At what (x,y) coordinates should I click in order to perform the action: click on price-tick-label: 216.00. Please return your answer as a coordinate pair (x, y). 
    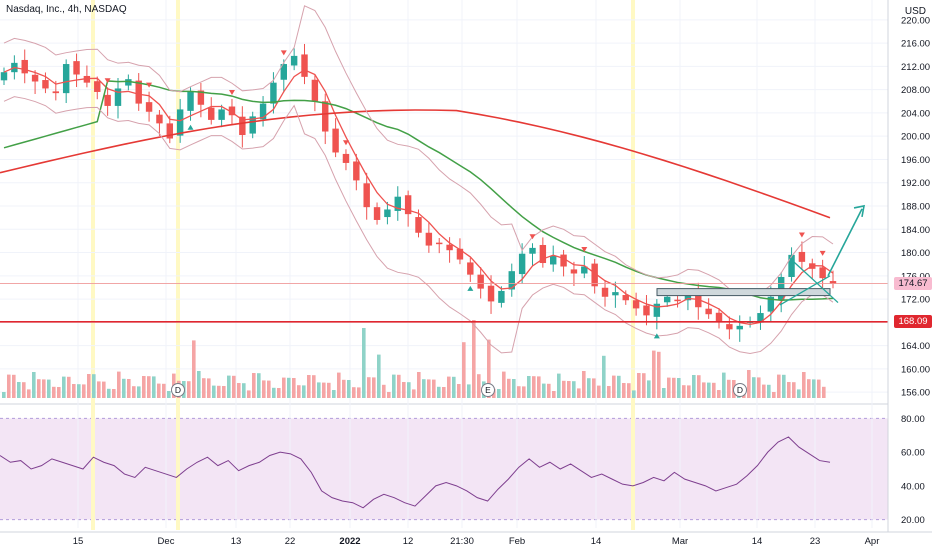
    Looking at the image, I should click on (915, 44).